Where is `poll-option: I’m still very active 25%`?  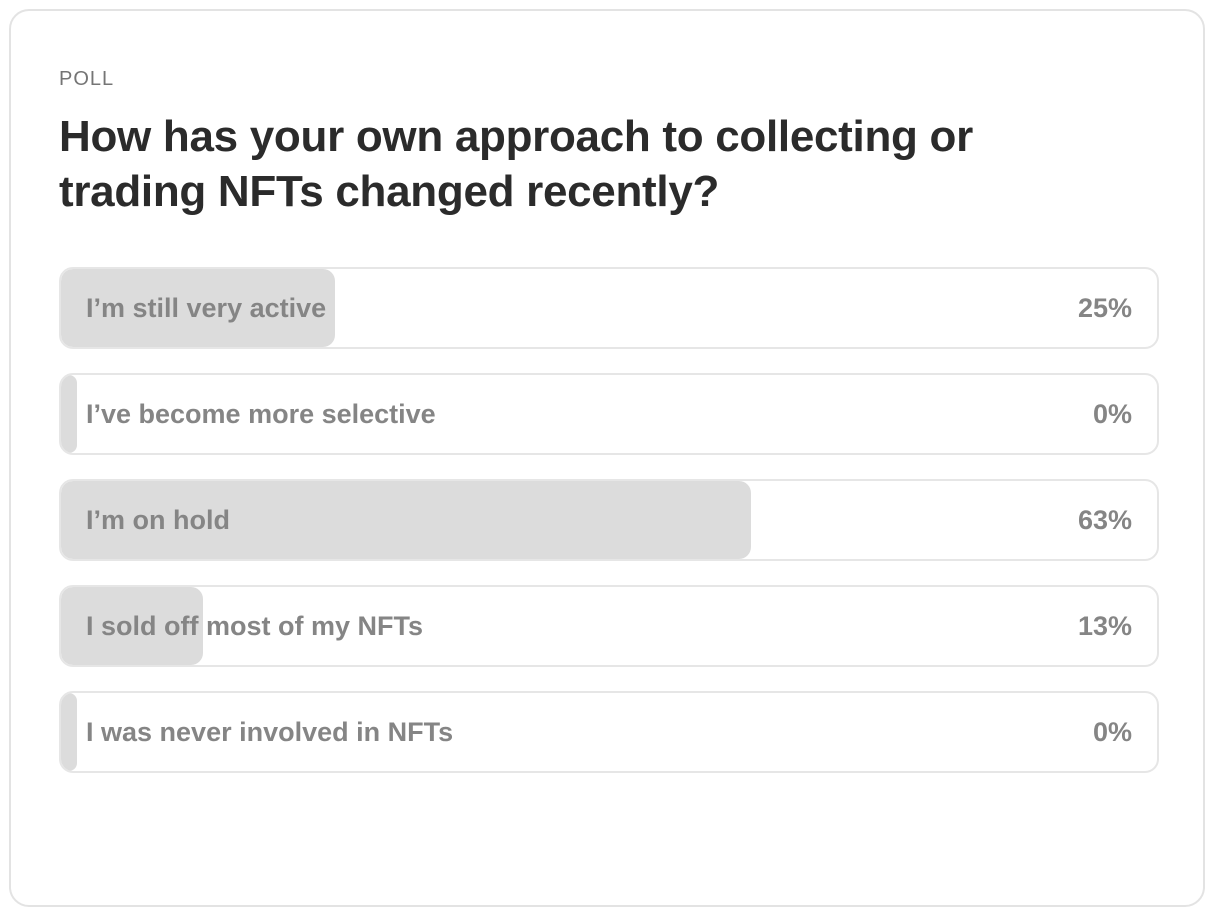 poll-option: I’m still very active 25% is located at coordinates (609, 308).